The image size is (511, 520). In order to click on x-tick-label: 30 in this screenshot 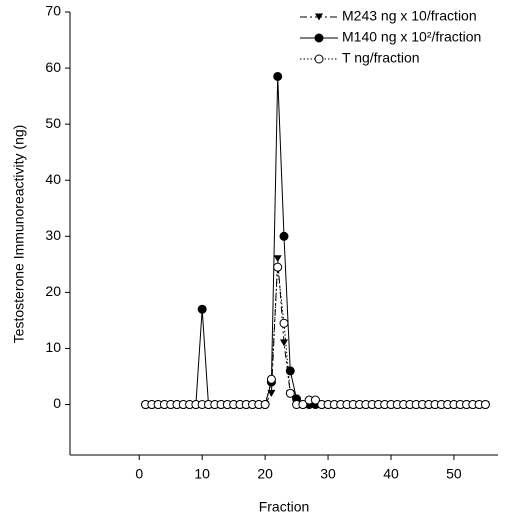, I will do `click(328, 474)`.